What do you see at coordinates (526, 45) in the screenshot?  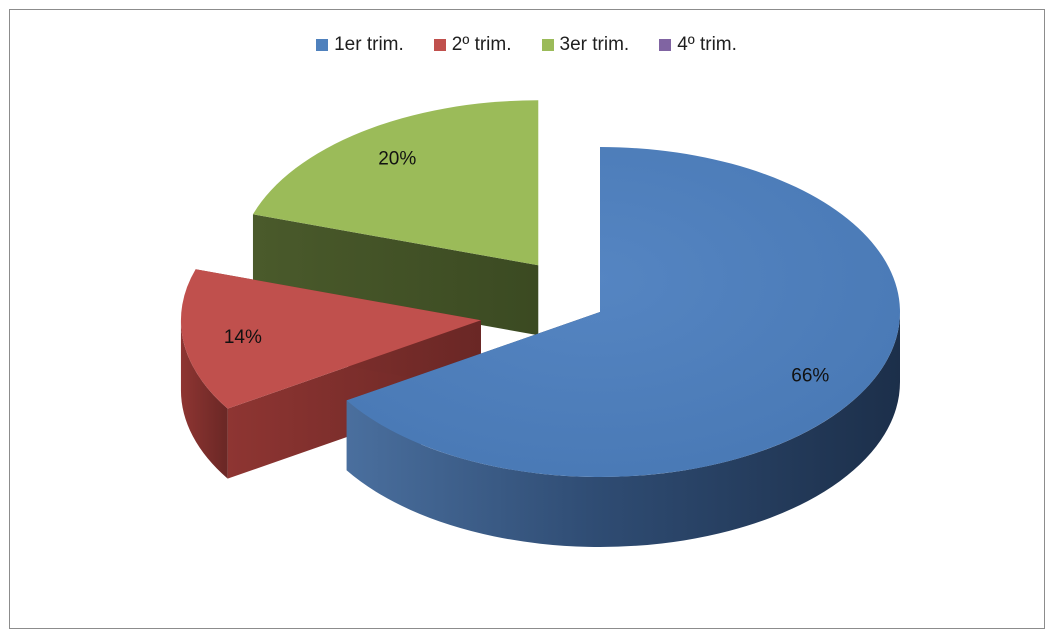 I see `chart-legend: 1er trim. 2º trim. 3er trim. 4º trim.` at bounding box center [526, 45].